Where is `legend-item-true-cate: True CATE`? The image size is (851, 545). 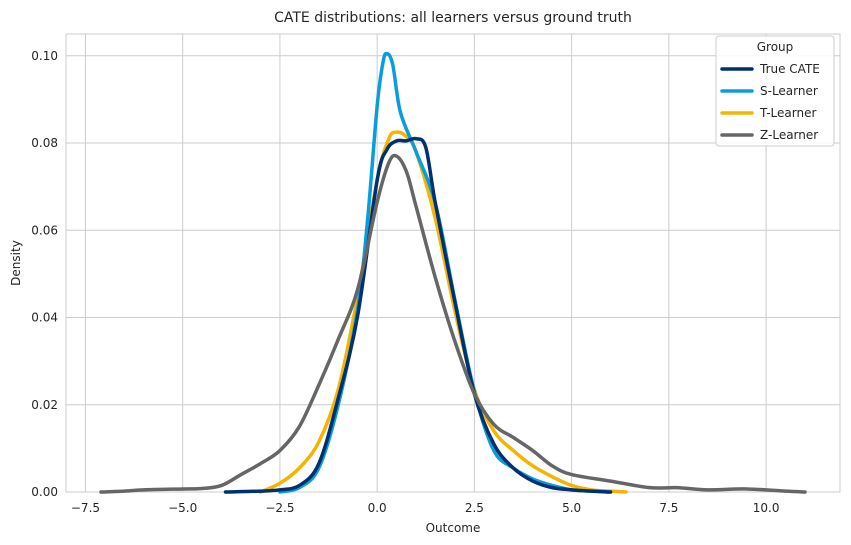
legend-item-true-cate: True CATE is located at coordinates (770, 69).